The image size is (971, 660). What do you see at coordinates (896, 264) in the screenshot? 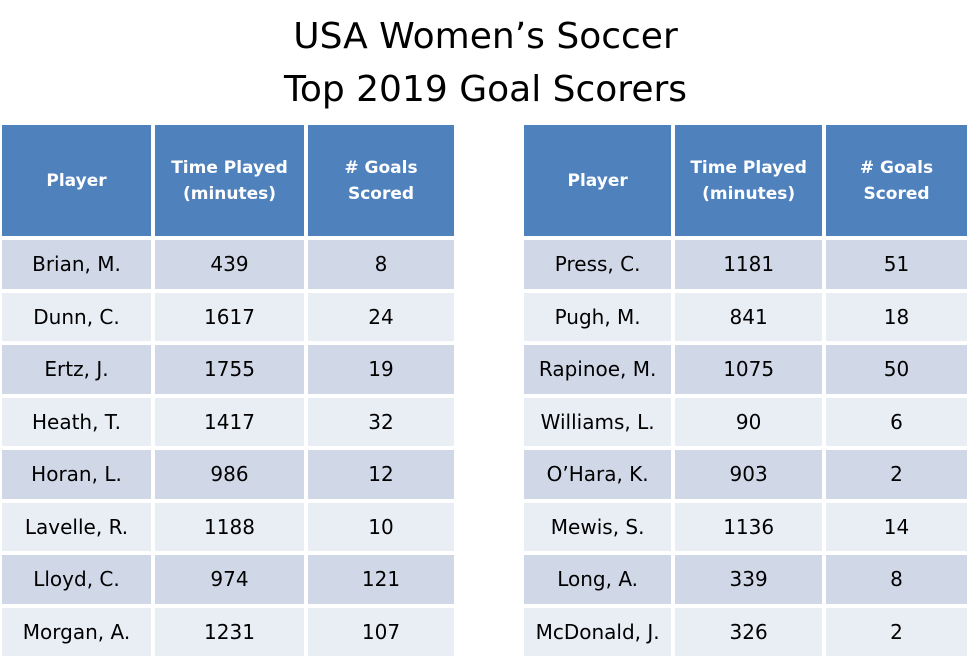
I see `goals-cell: 51` at bounding box center [896, 264].